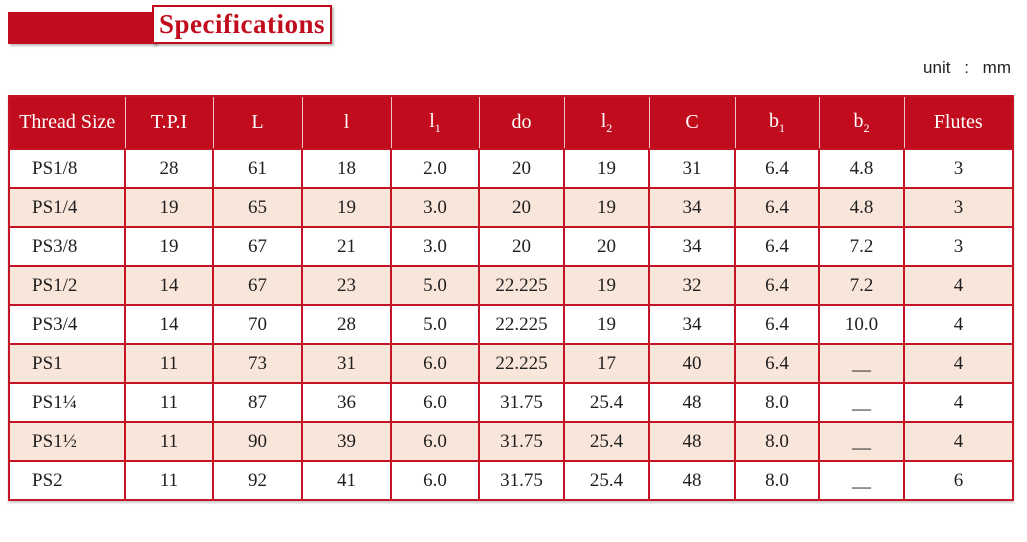 The width and height of the screenshot is (1027, 542). I want to click on table-cell: 67, so click(257, 285).